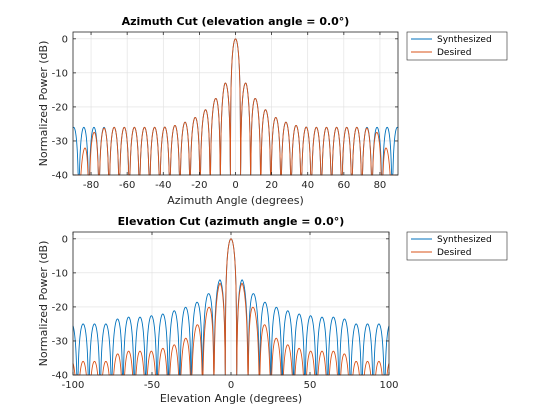 Image resolution: width=560 pixels, height=420 pixels. What do you see at coordinates (235, 200) in the screenshot?
I see `x-axis-label: Azimuth Angle (degrees)` at bounding box center [235, 200].